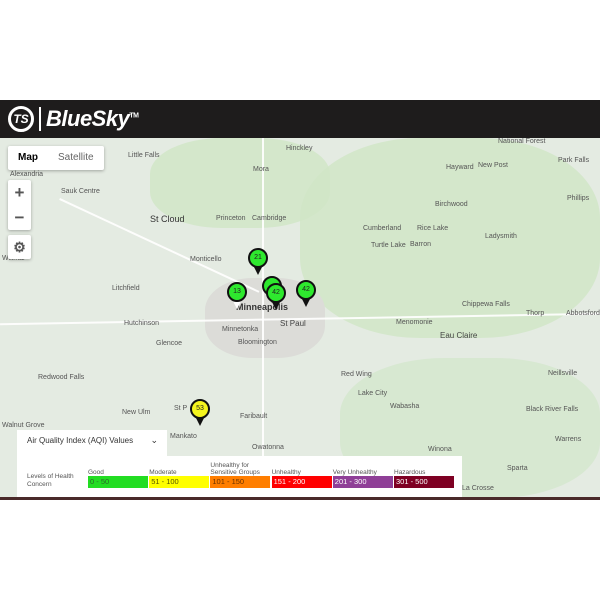 This screenshot has width=600, height=600. What do you see at coordinates (258, 258) in the screenshot?
I see `marker-value: 21` at bounding box center [258, 258].